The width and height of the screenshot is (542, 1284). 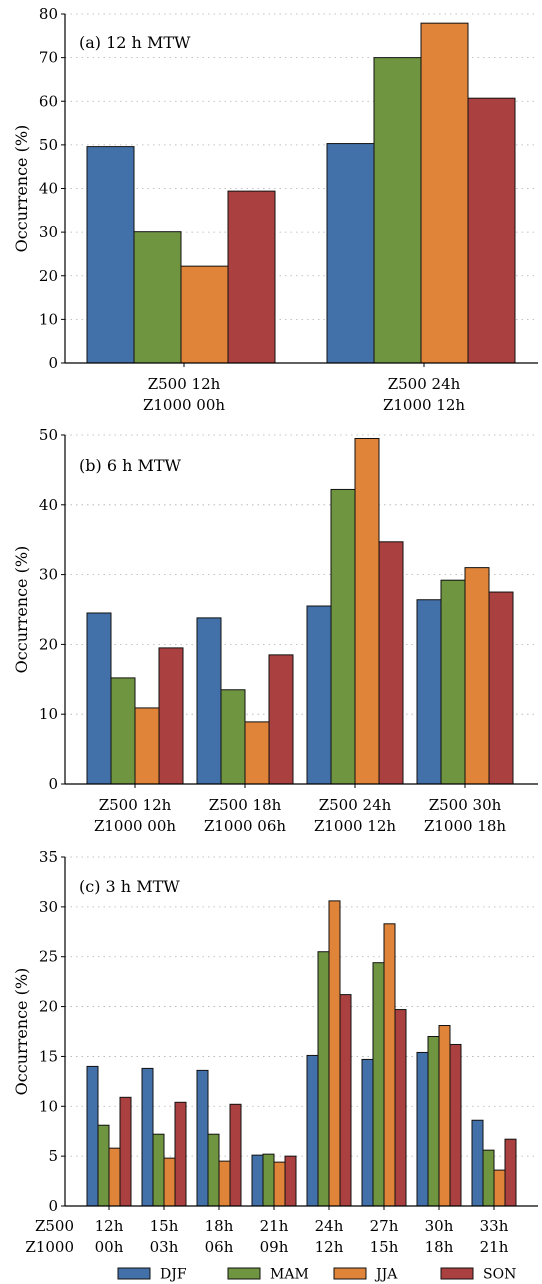 I want to click on y-tick-label: 80, so click(x=48, y=14).